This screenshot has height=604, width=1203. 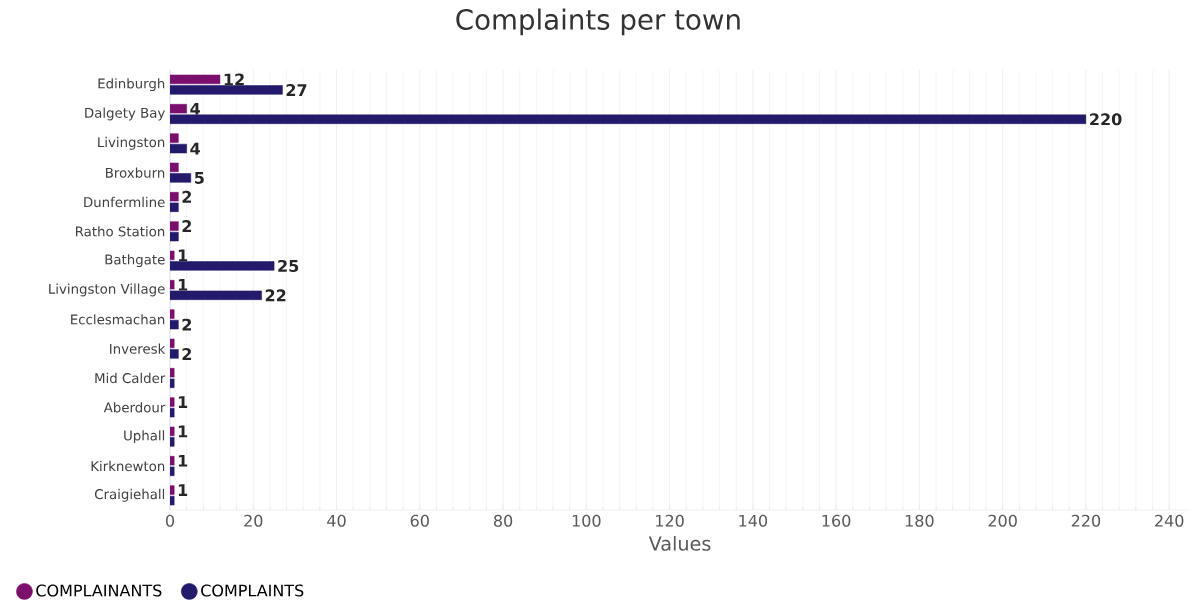 I want to click on x-tick-label: 0, so click(x=170, y=520).